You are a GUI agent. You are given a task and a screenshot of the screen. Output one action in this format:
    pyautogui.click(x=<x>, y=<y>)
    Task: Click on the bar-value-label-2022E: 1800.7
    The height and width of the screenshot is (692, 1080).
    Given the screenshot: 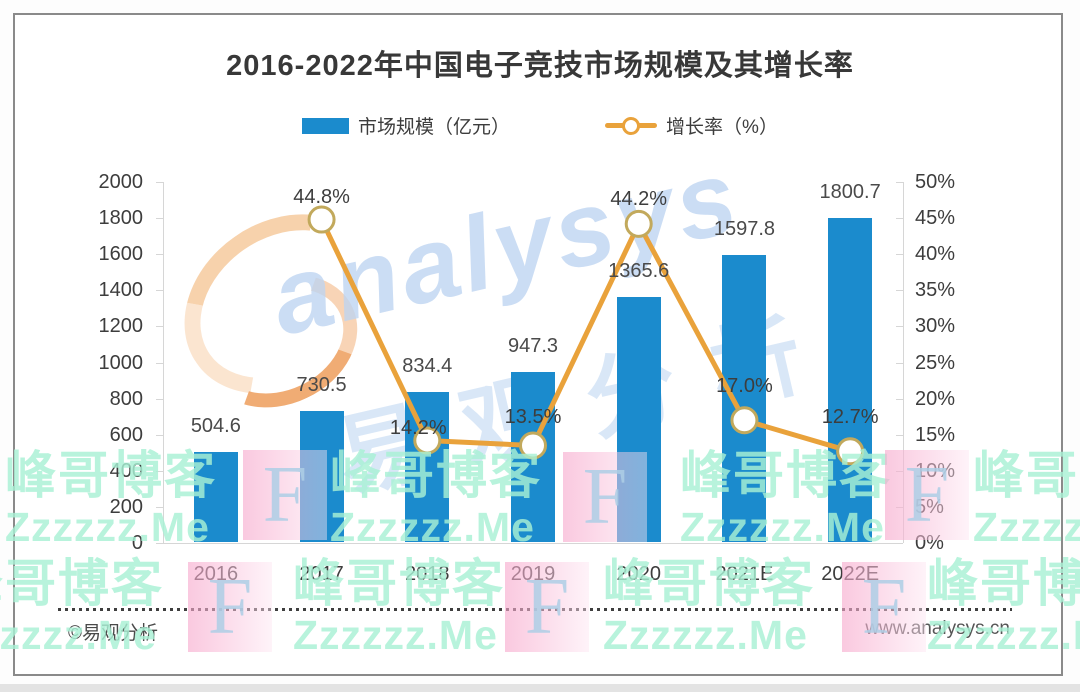 What is the action you would take?
    pyautogui.click(x=850, y=191)
    